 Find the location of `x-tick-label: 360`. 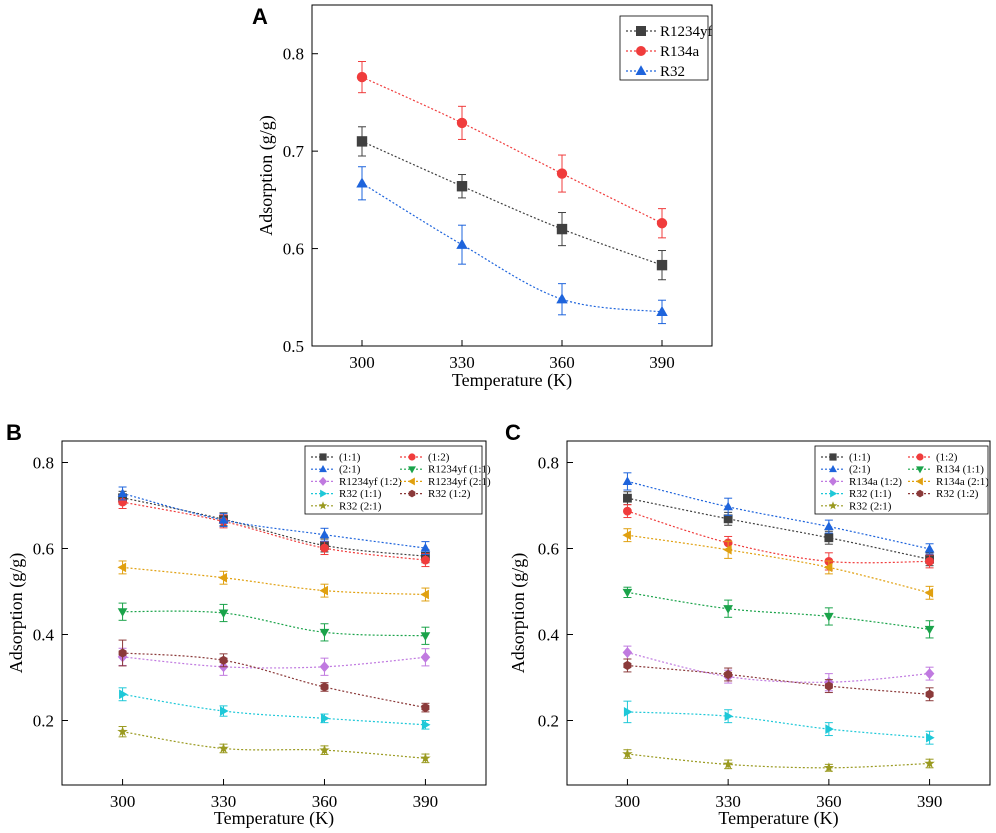

x-tick-label: 360 is located at coordinates (562, 362).